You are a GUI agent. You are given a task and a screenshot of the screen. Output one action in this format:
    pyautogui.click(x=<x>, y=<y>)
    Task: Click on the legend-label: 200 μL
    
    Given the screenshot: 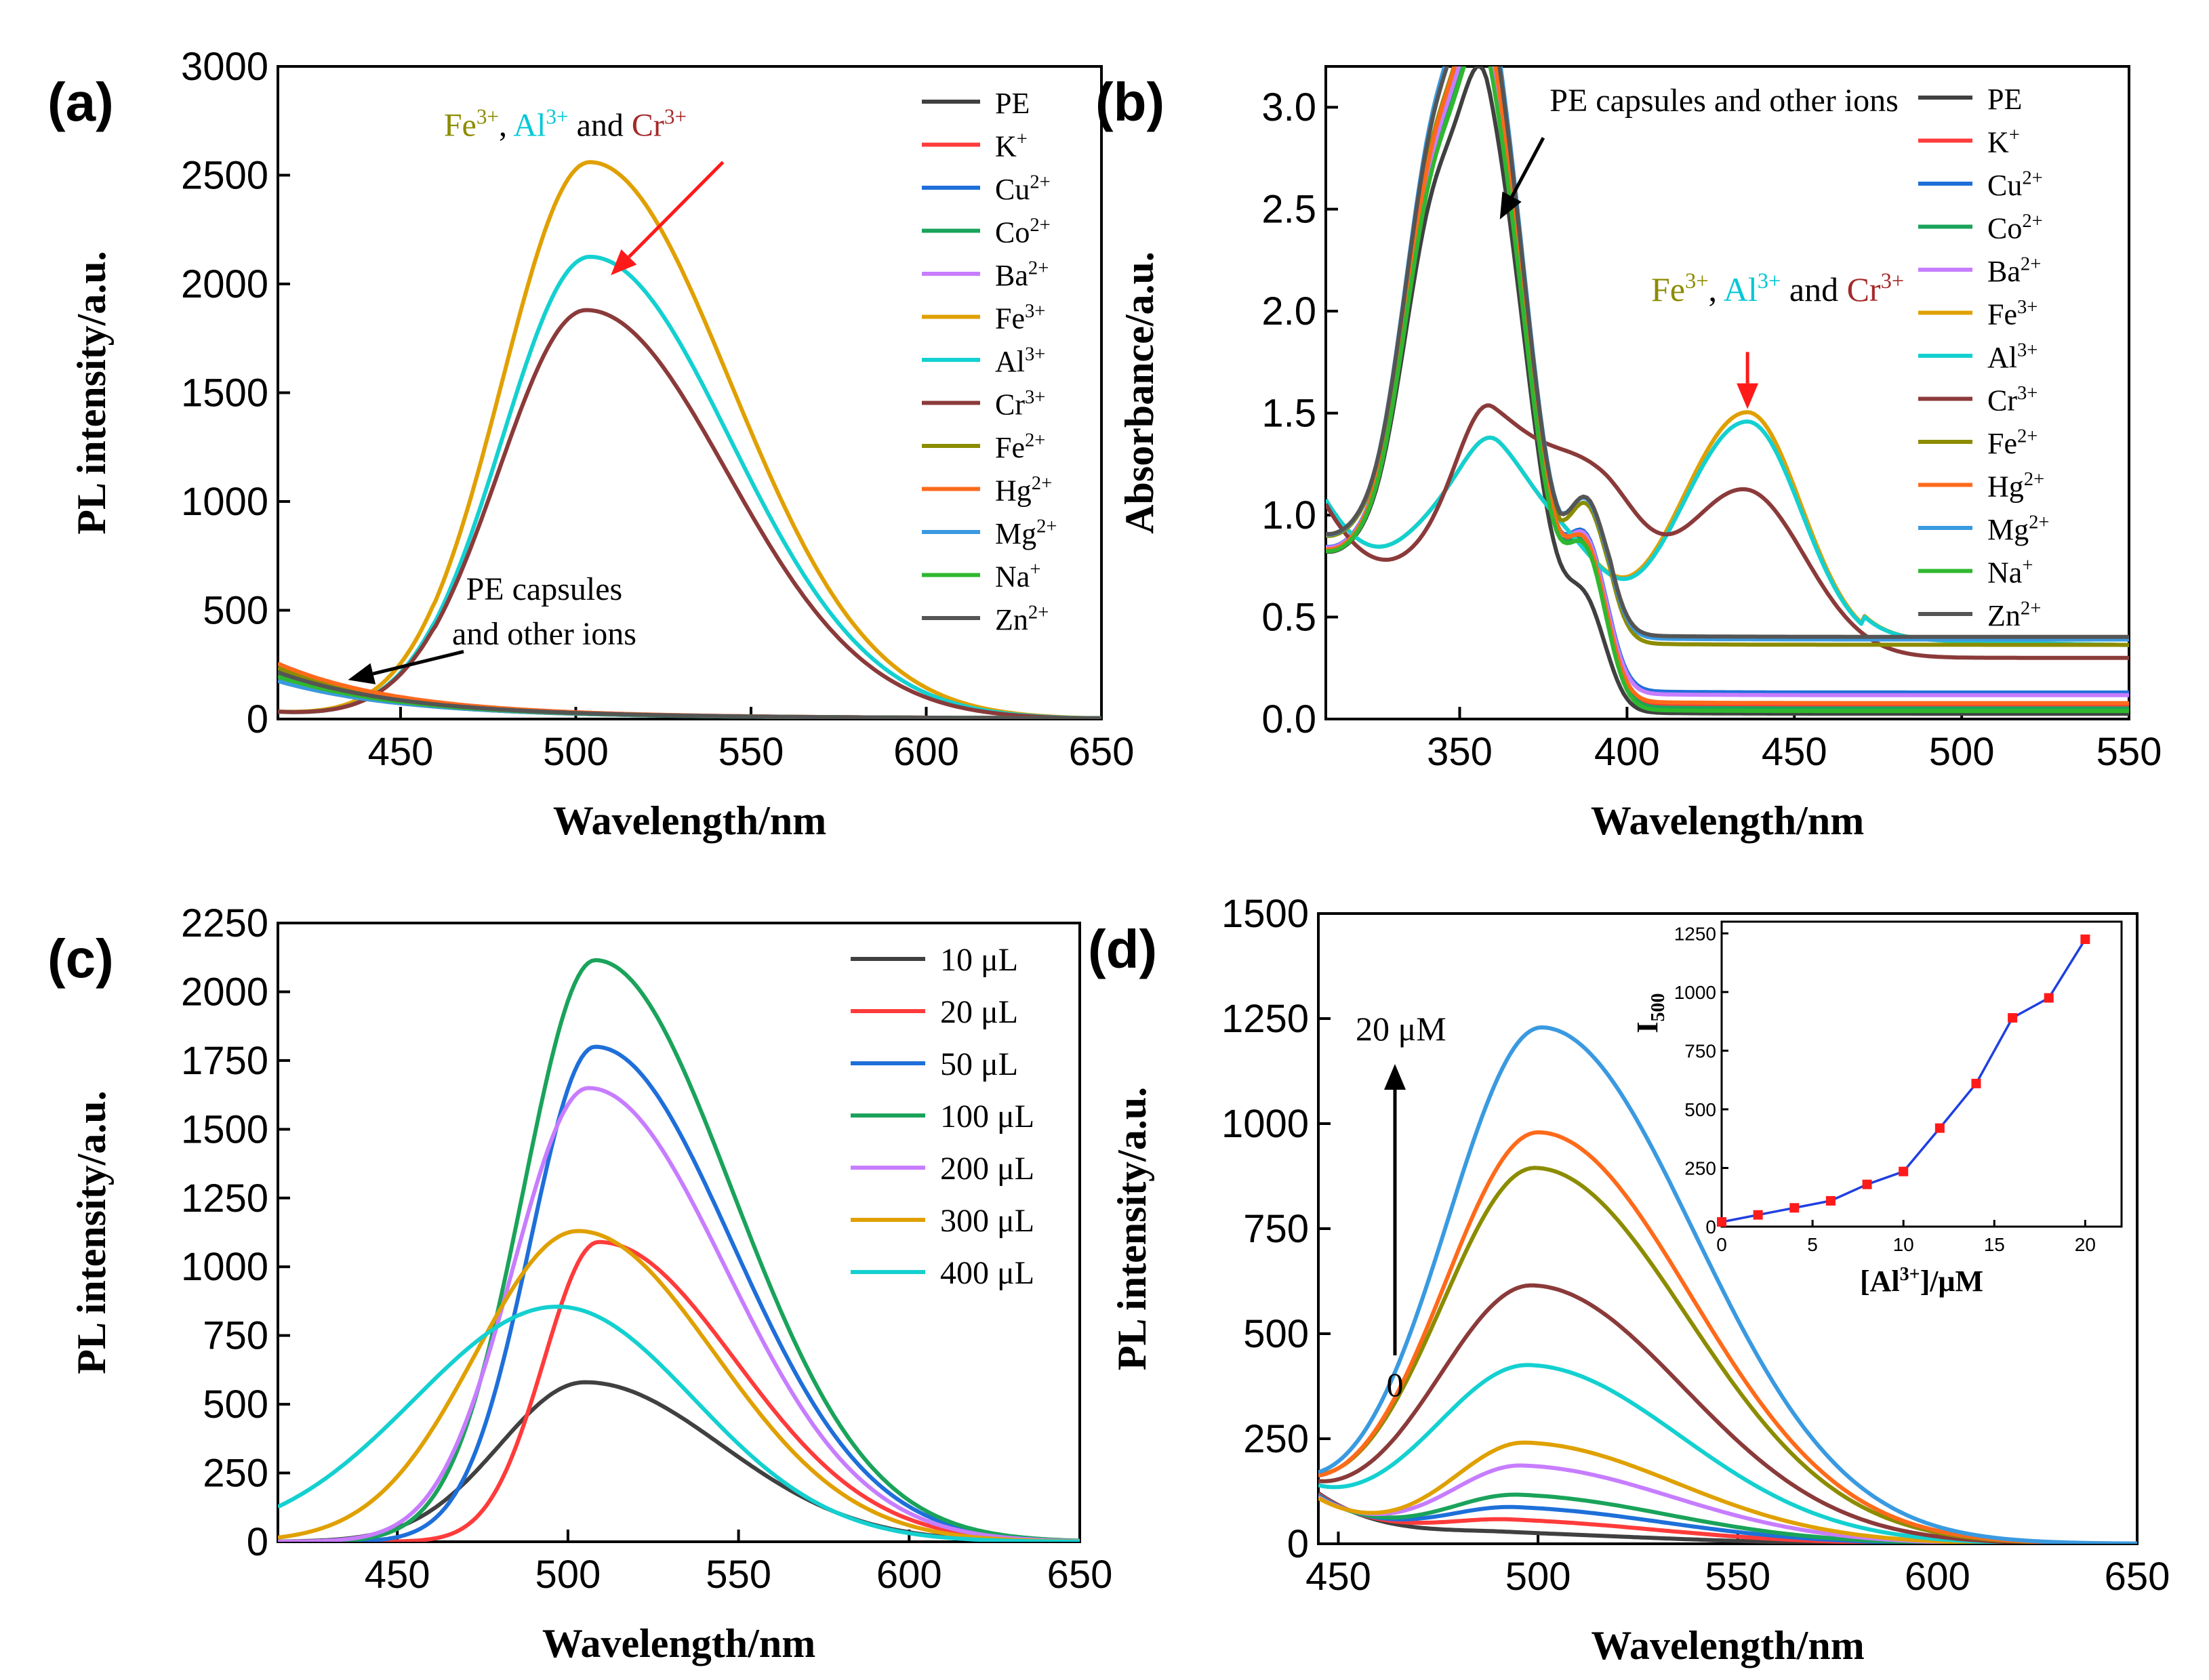 What is the action you would take?
    pyautogui.click(x=987, y=1169)
    